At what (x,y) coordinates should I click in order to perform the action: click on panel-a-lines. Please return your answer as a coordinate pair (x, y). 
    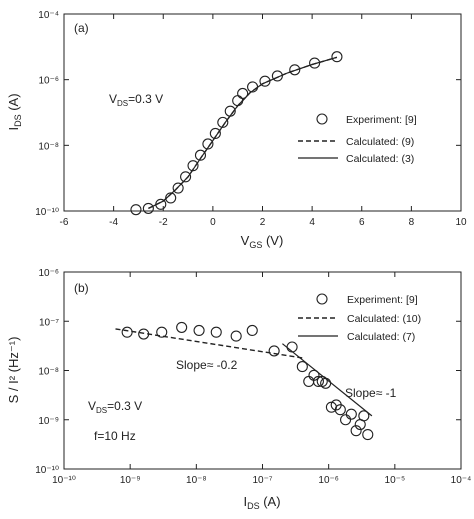
    Looking at the image, I should click on (243, 133).